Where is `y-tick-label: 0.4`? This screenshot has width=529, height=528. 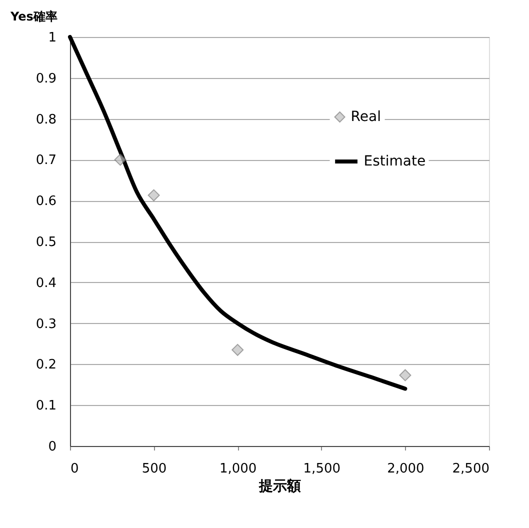
y-tick-label: 0.4 is located at coordinates (46, 283).